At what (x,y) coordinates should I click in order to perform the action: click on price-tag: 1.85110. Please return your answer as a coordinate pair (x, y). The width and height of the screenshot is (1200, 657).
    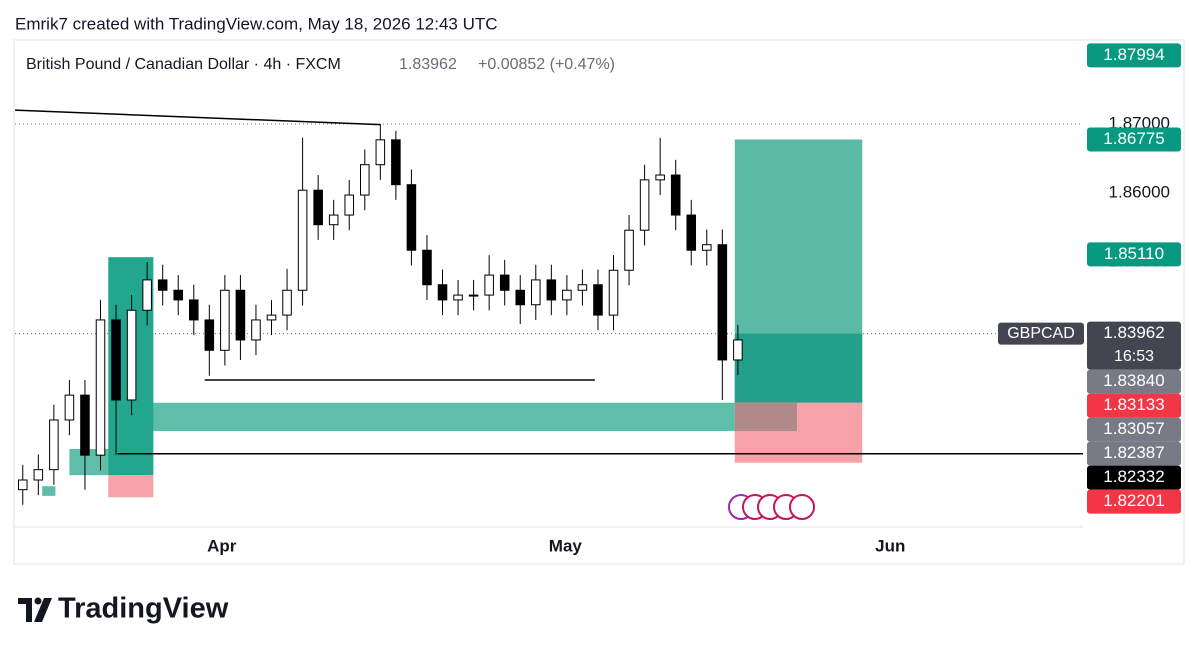
    Looking at the image, I should click on (1134, 254).